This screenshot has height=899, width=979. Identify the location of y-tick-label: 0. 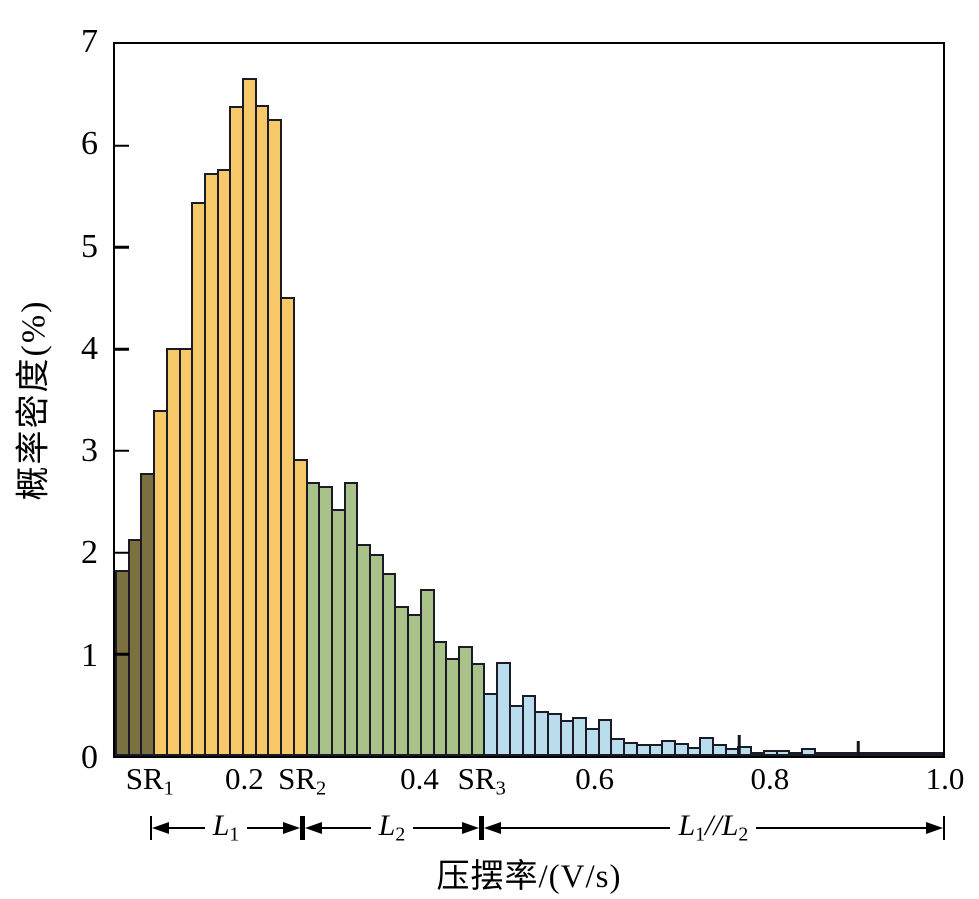
(89, 757).